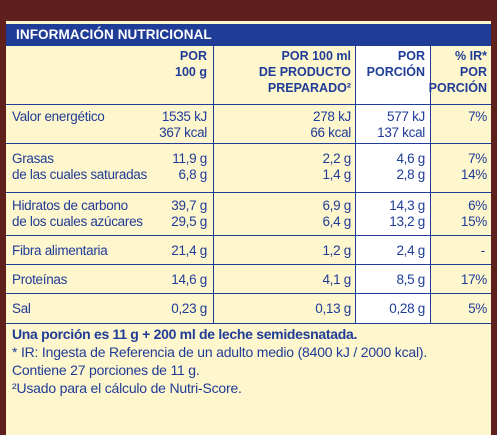 This screenshot has height=435, width=497. What do you see at coordinates (395, 72) in the screenshot?
I see `header-portion-line2: PORCIÓN` at bounding box center [395, 72].